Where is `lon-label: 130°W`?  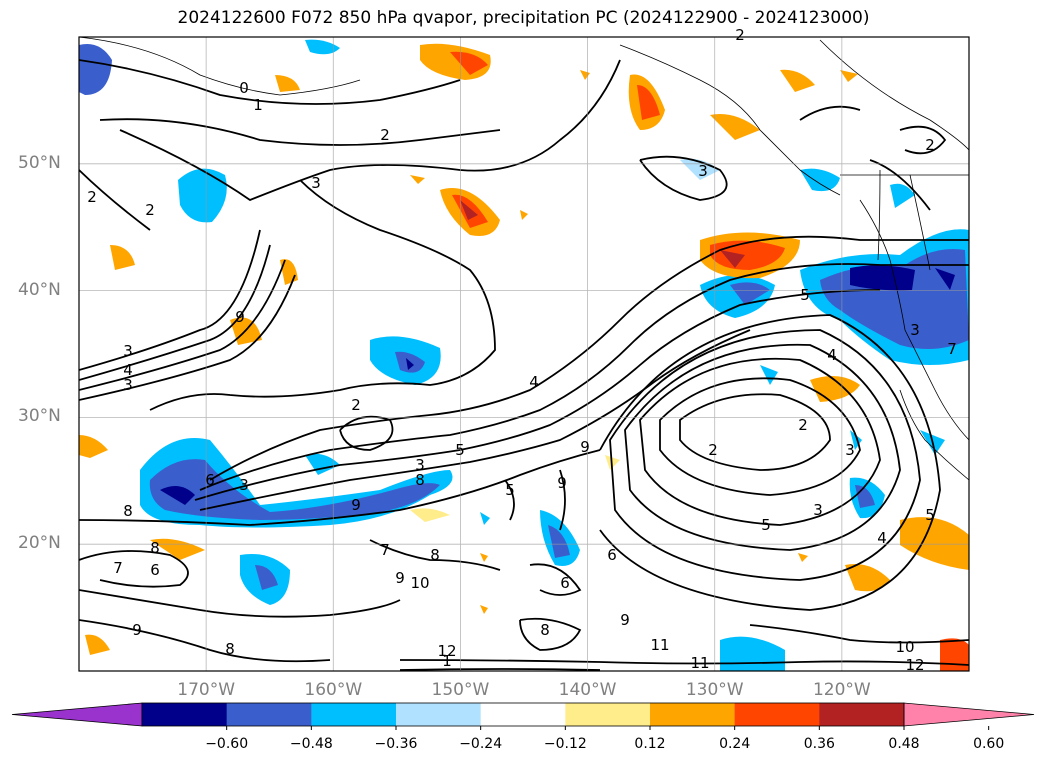
lon-label: 130°W is located at coordinates (714, 690).